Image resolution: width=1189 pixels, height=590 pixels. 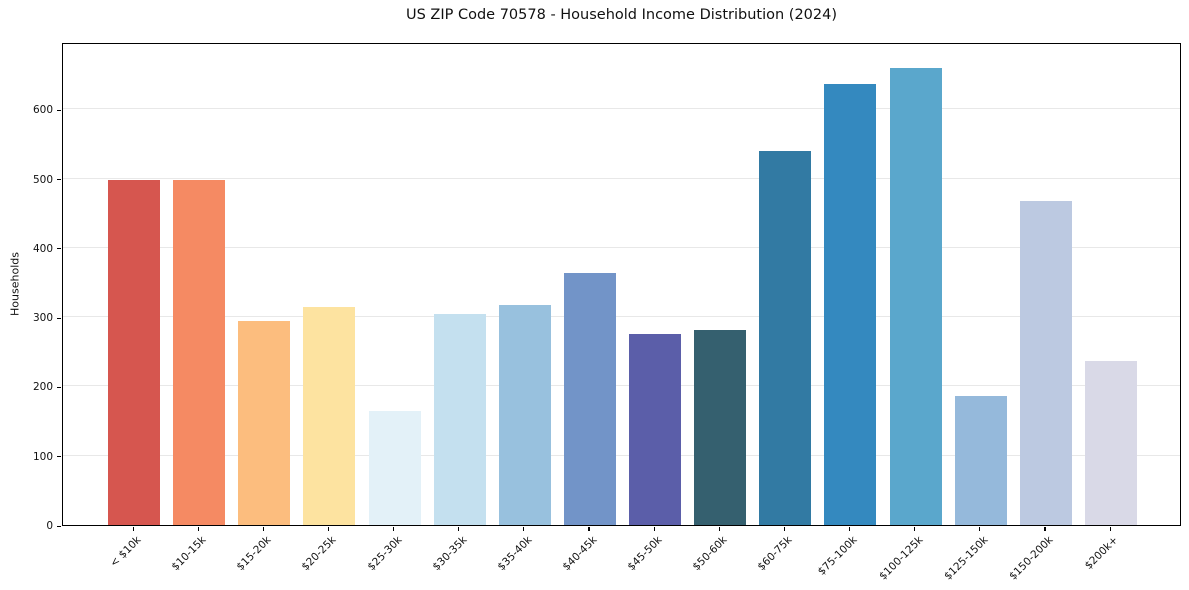 I want to click on y-tick-label-400: 400, so click(x=42, y=248).